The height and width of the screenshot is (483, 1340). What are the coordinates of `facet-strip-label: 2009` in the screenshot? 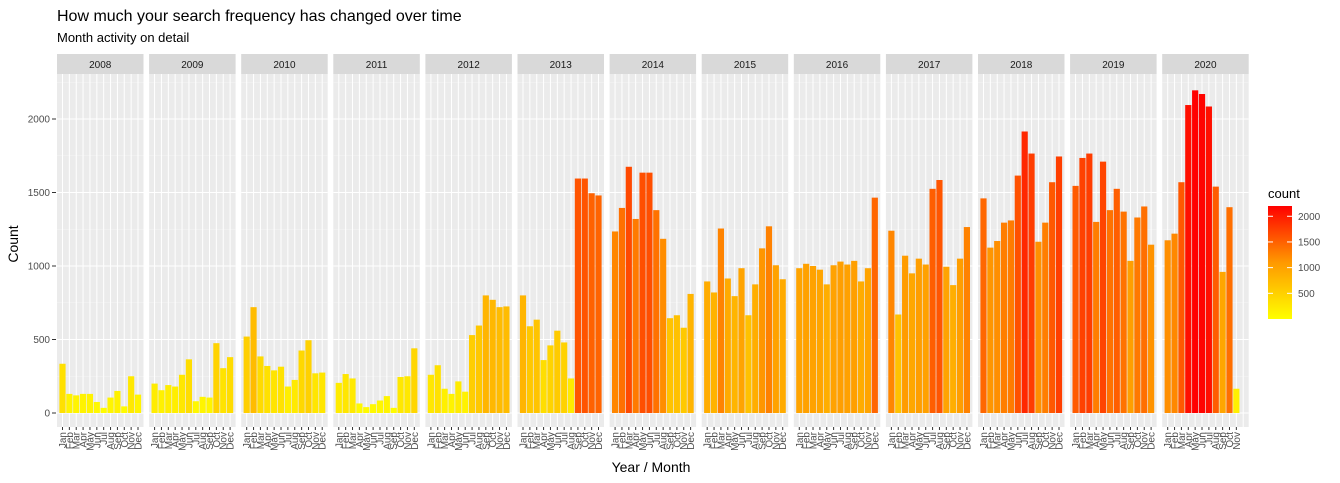 It's located at (192, 65).